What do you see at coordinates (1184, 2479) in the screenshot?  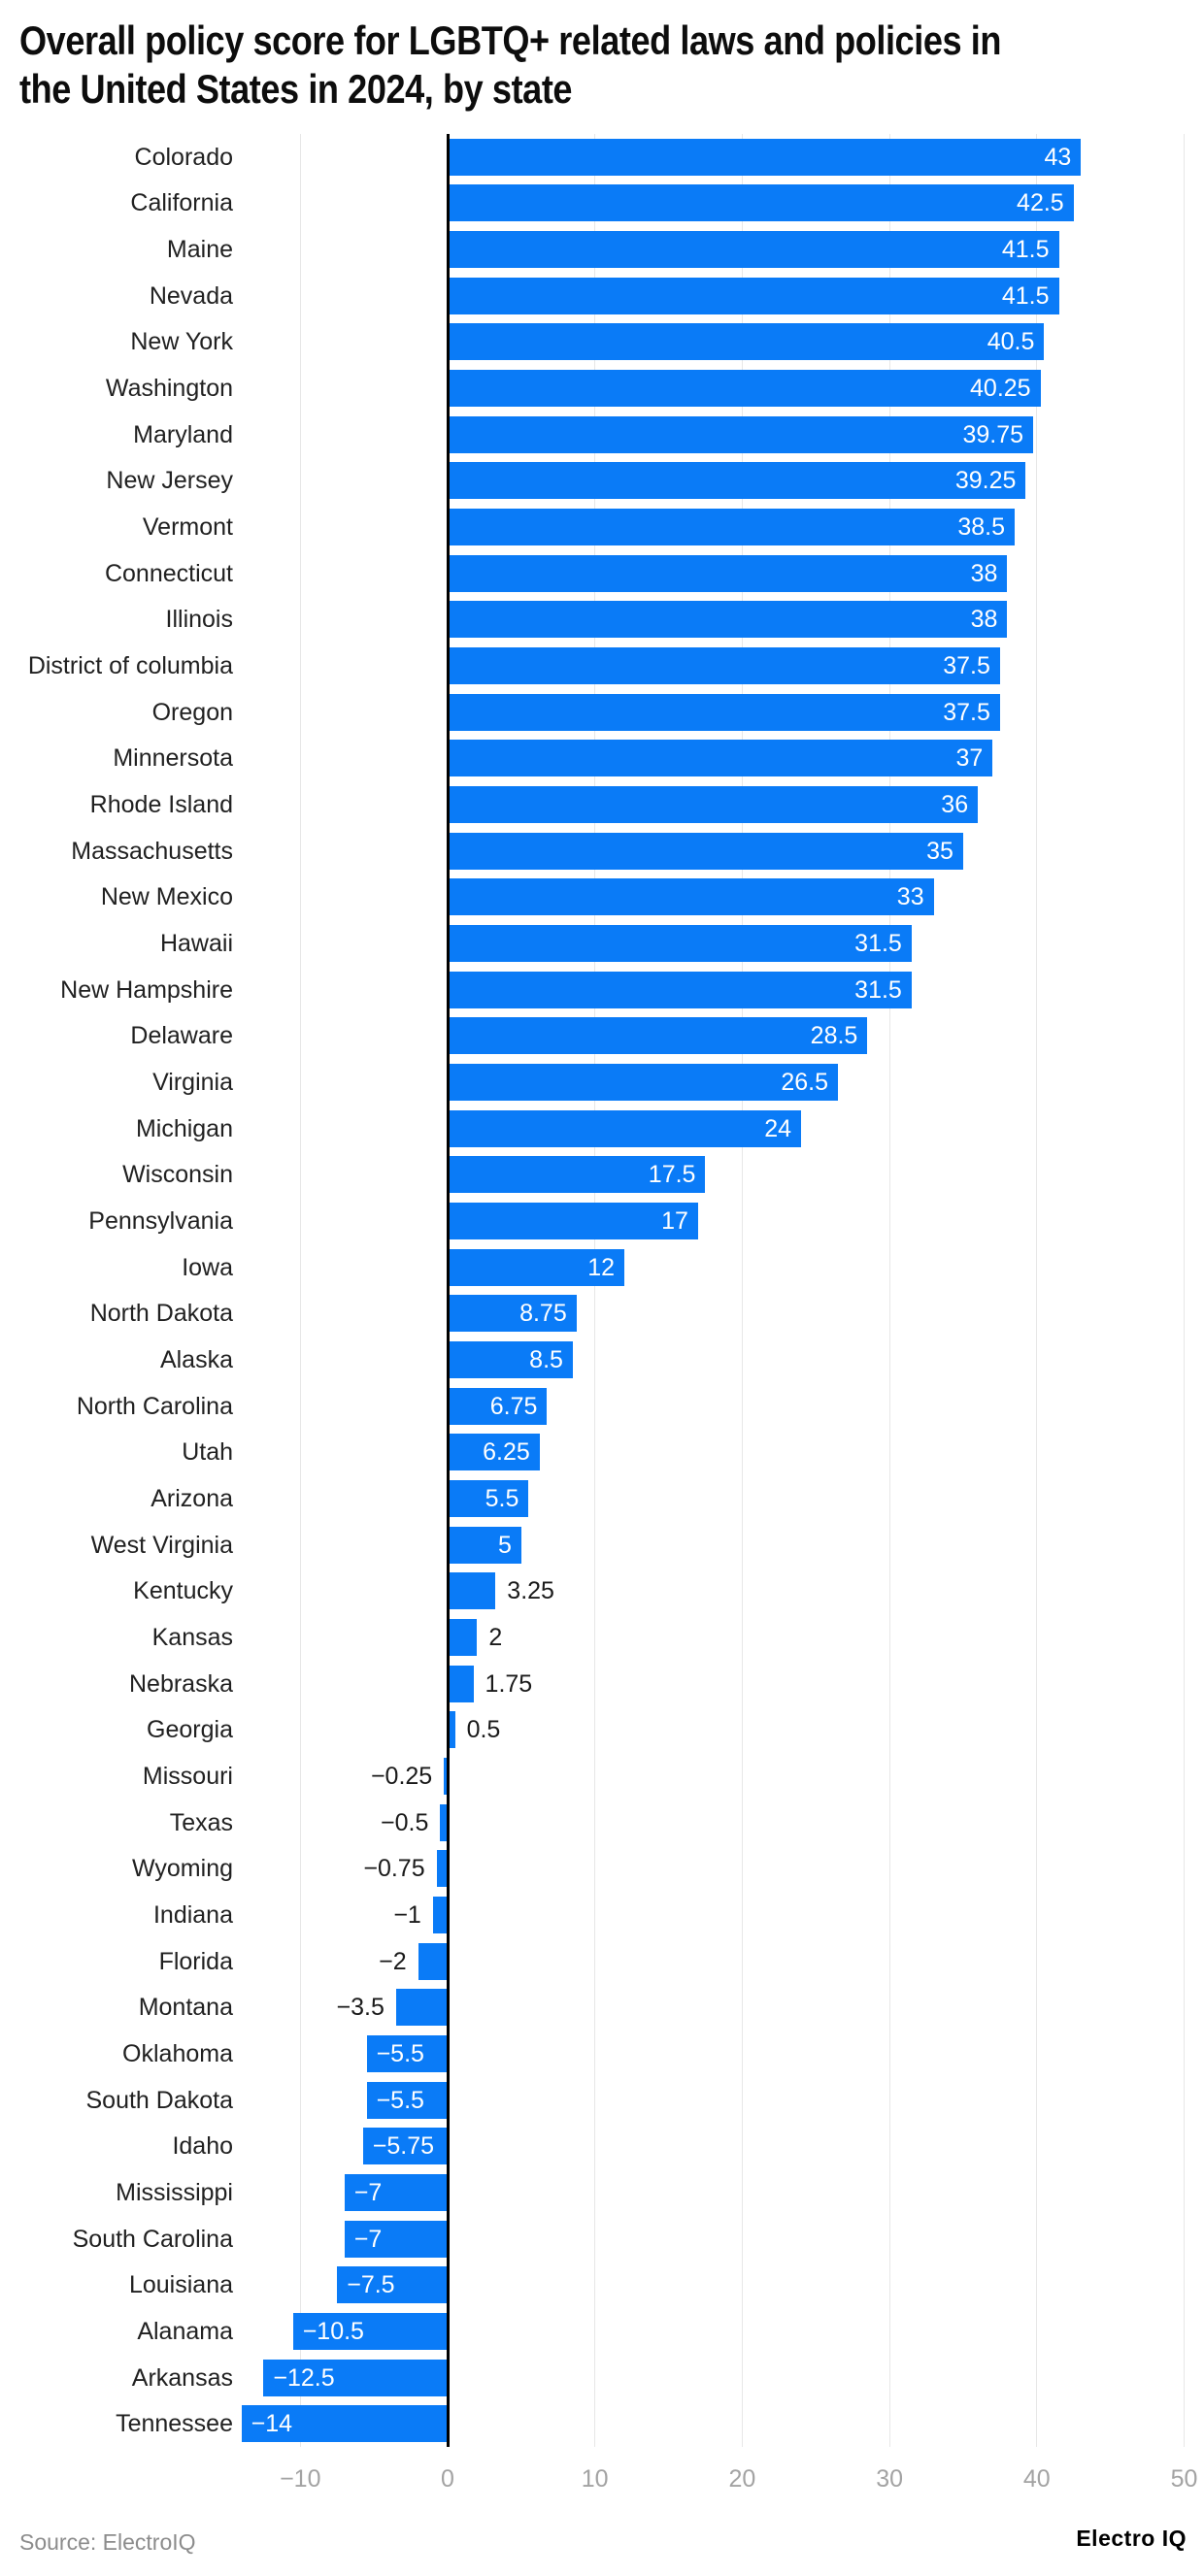 I see `x-tick-label: 50` at bounding box center [1184, 2479].